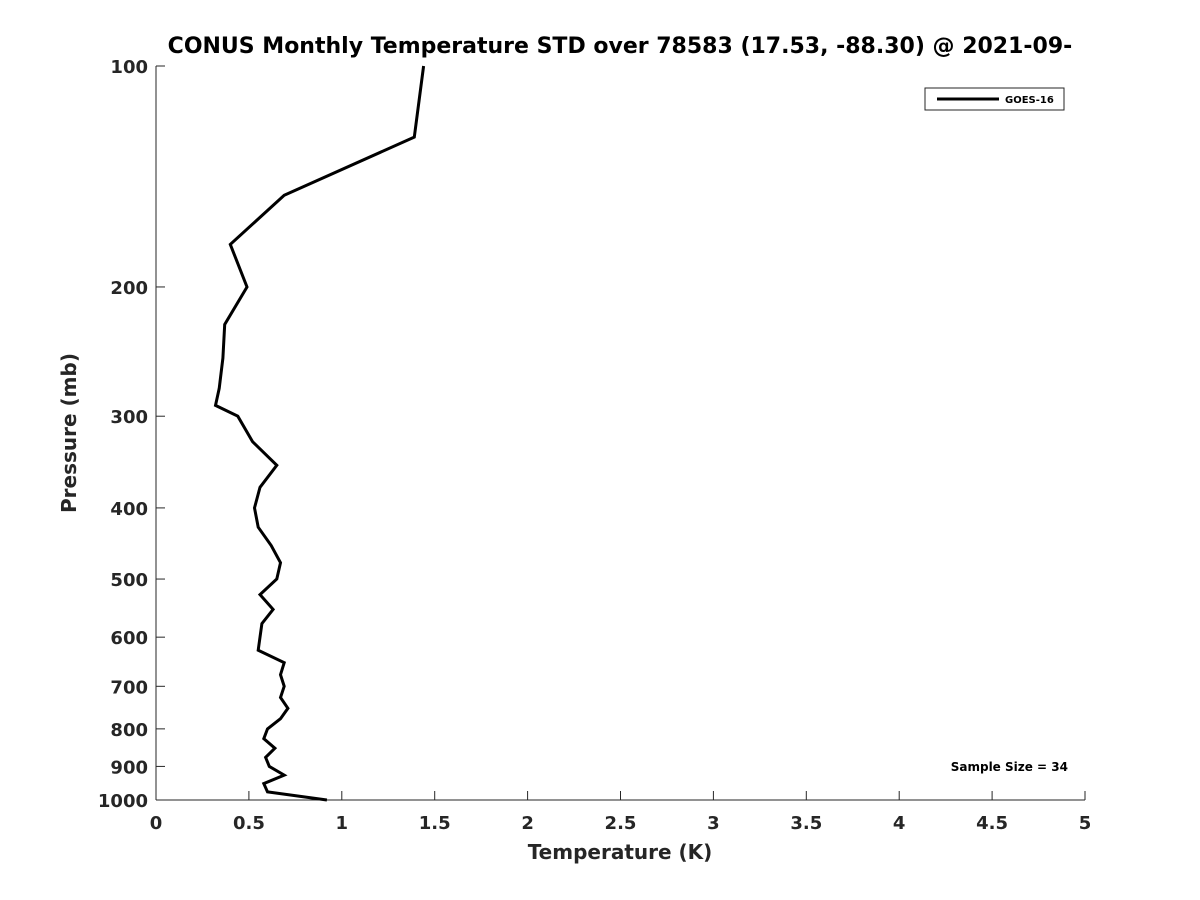 Image resolution: width=1200 pixels, height=900 pixels. Describe the element at coordinates (123, 801) in the screenshot. I see `y-tick-label: 1000` at that location.